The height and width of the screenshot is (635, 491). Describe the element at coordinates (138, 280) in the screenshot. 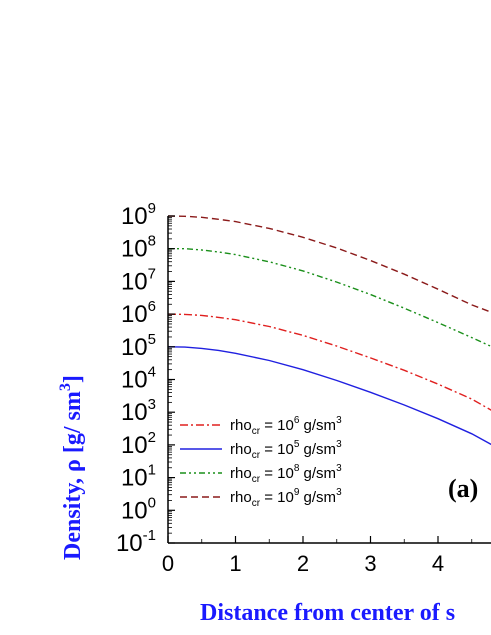

I see `y-tick-label: 10⁷` at that location.